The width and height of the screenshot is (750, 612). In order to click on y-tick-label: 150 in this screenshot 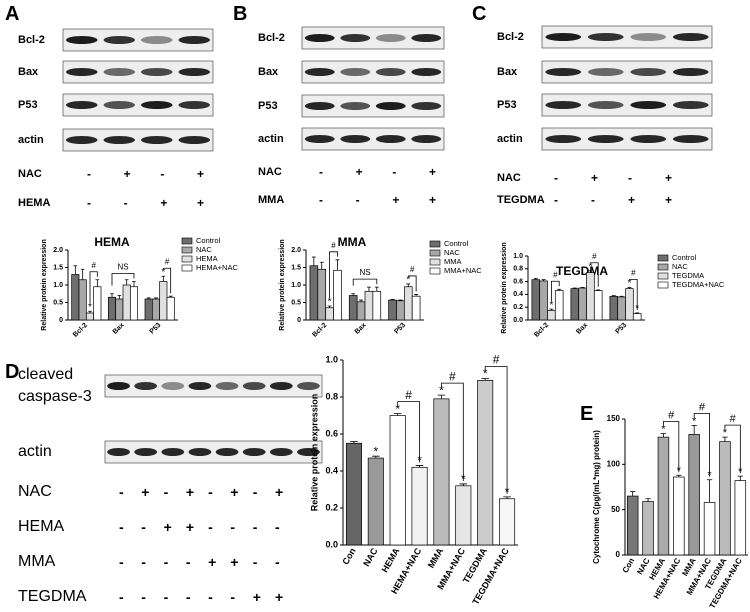, I will do `click(614, 418)`.